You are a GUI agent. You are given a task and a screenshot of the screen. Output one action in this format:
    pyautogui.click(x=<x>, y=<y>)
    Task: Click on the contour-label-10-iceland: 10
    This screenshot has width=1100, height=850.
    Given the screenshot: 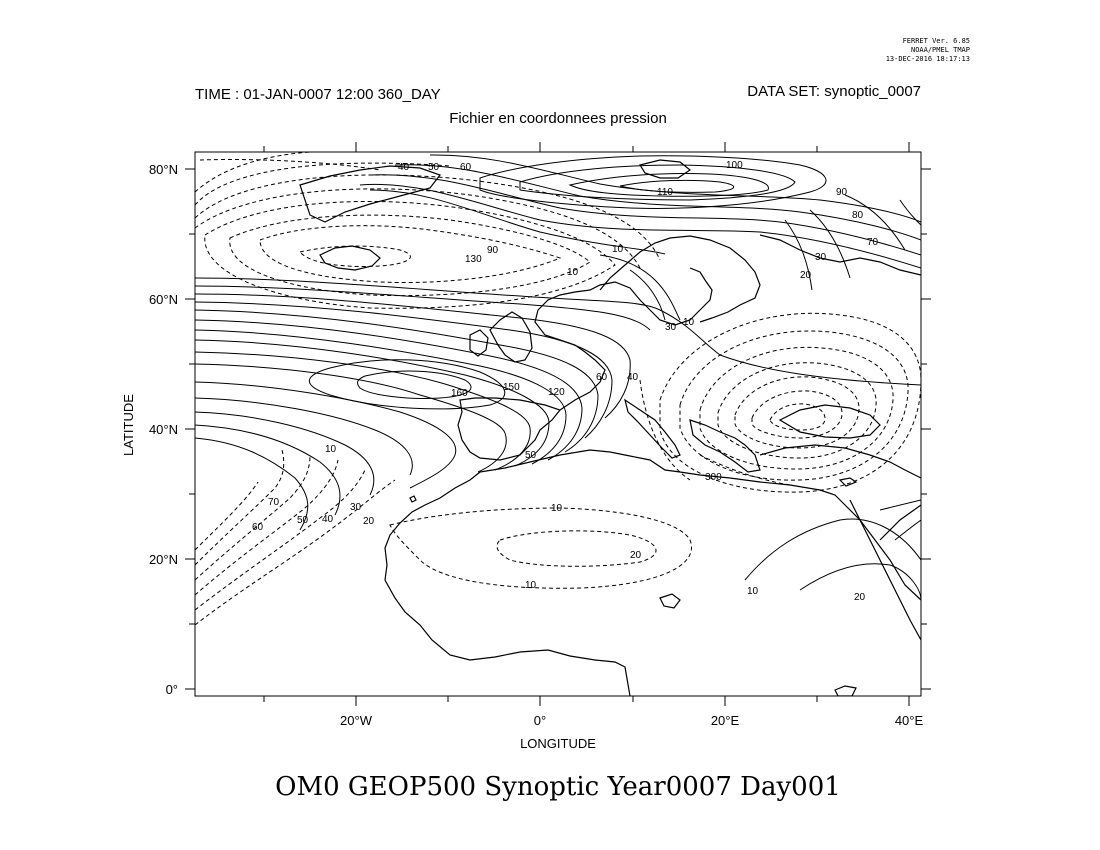 What is the action you would take?
    pyautogui.click(x=573, y=272)
    